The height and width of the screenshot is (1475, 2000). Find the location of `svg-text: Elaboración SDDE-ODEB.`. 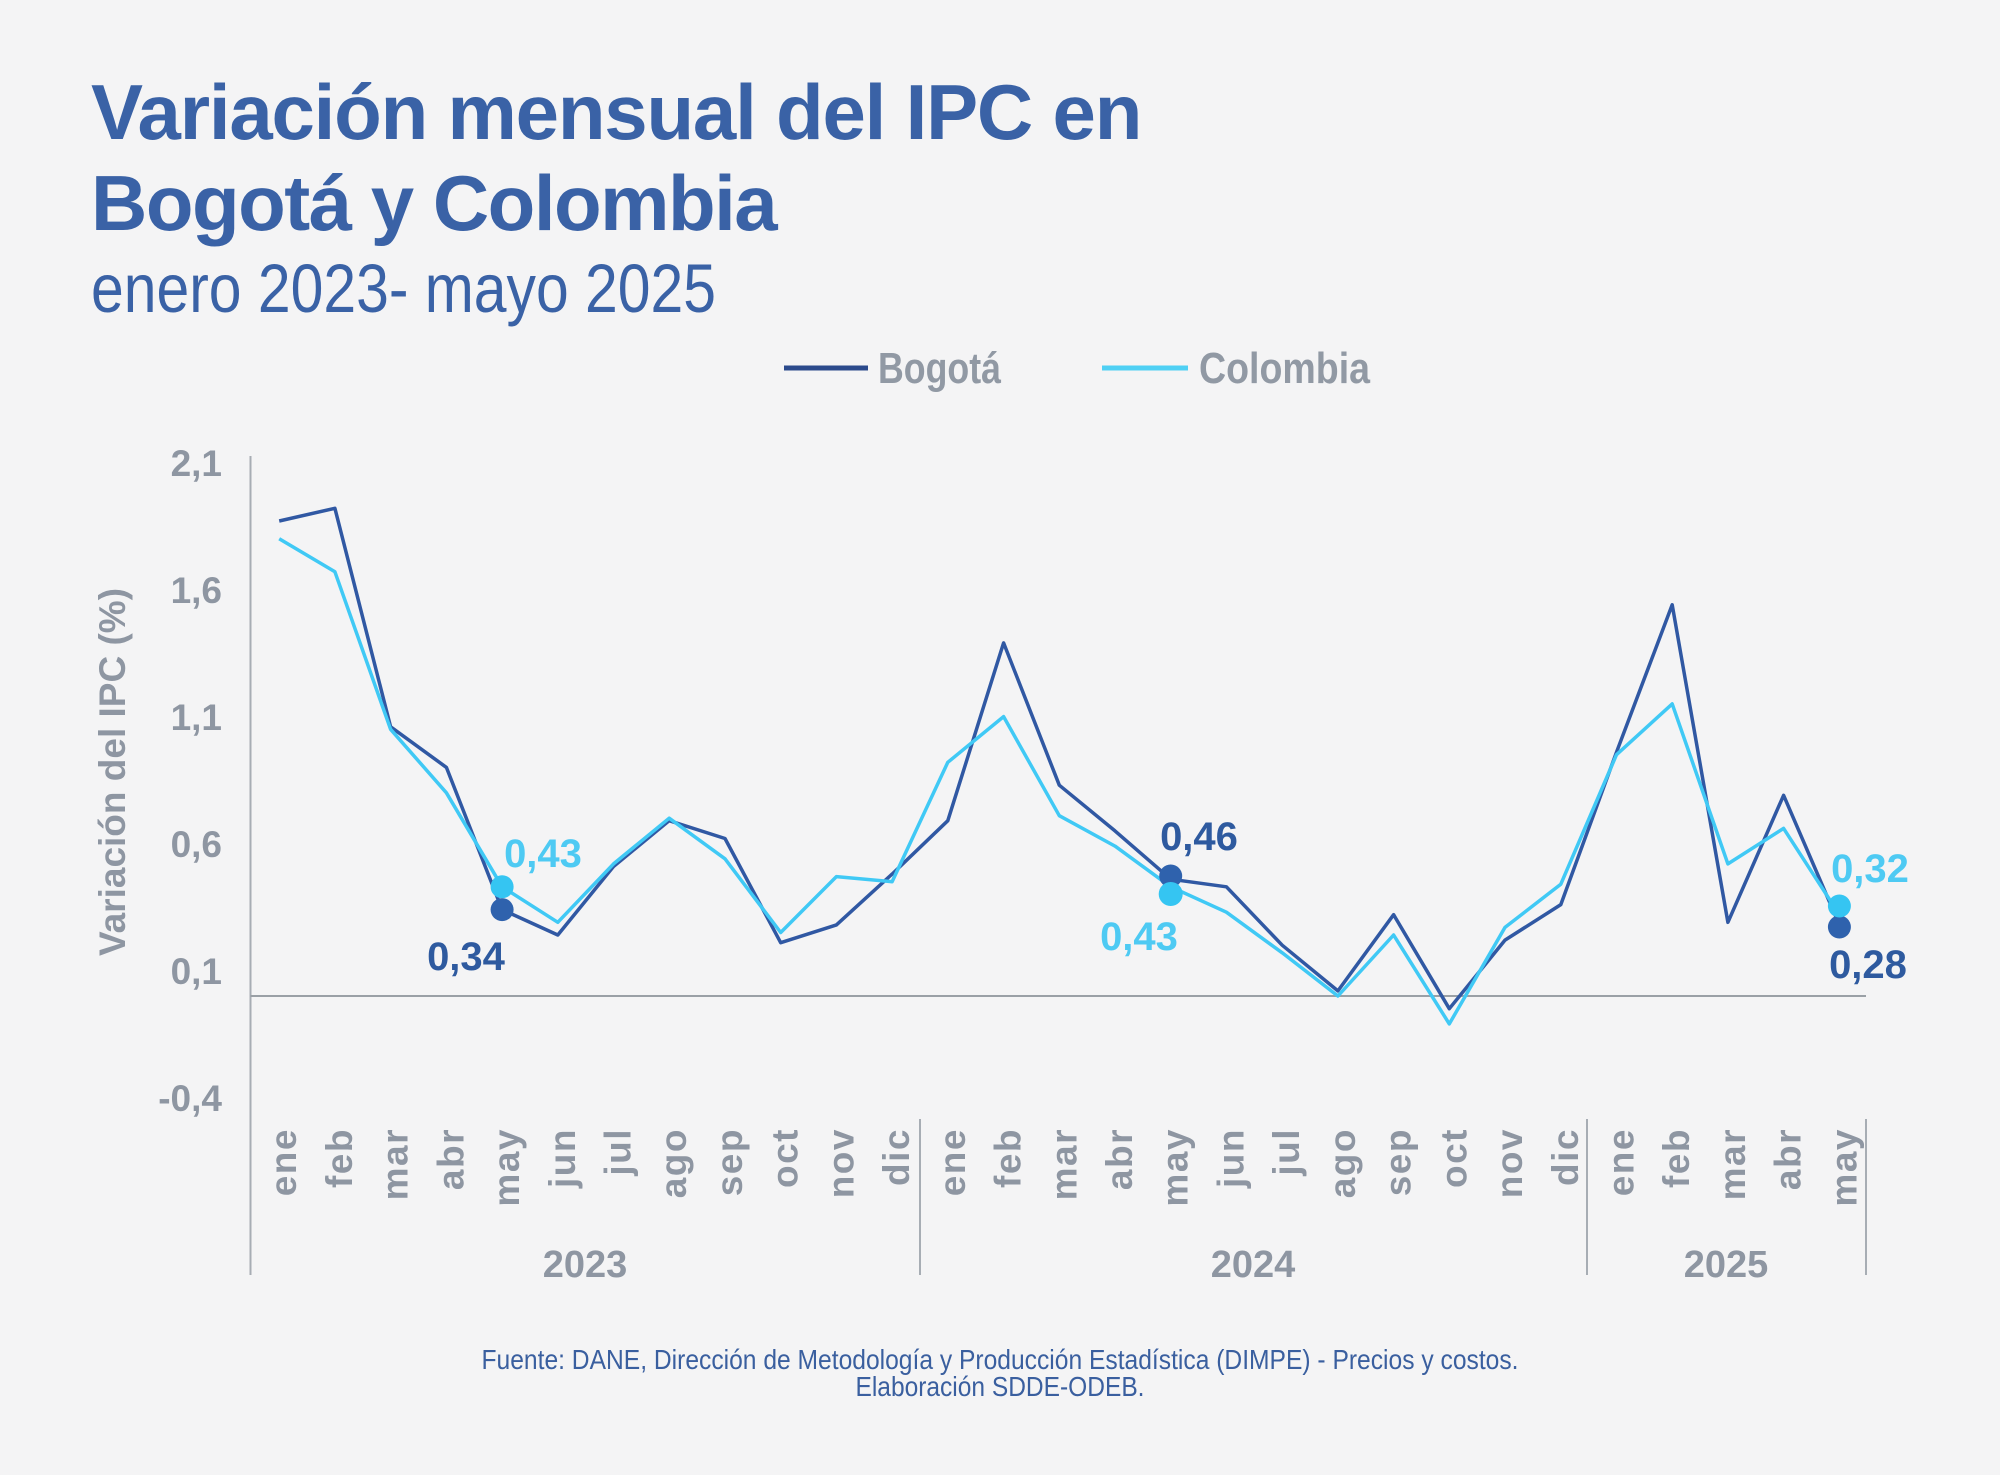

svg-text: Elaboración SDDE-ODEB. is located at coordinates (1000, 1386).